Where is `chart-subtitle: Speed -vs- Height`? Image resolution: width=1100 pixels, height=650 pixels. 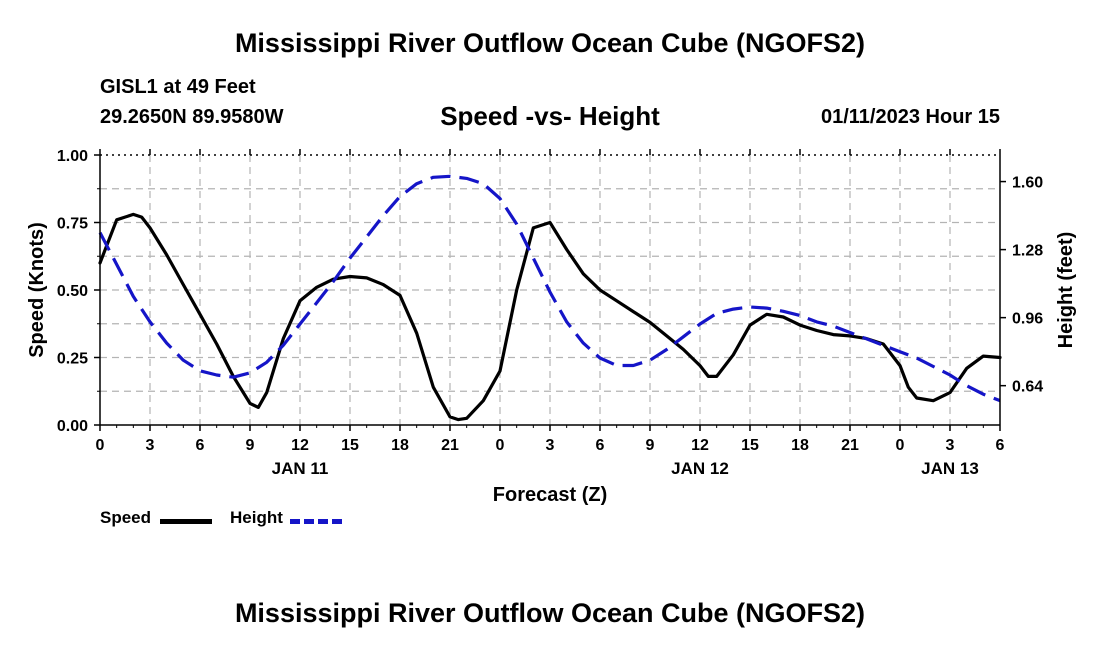 chart-subtitle: Speed -vs- Height is located at coordinates (550, 116).